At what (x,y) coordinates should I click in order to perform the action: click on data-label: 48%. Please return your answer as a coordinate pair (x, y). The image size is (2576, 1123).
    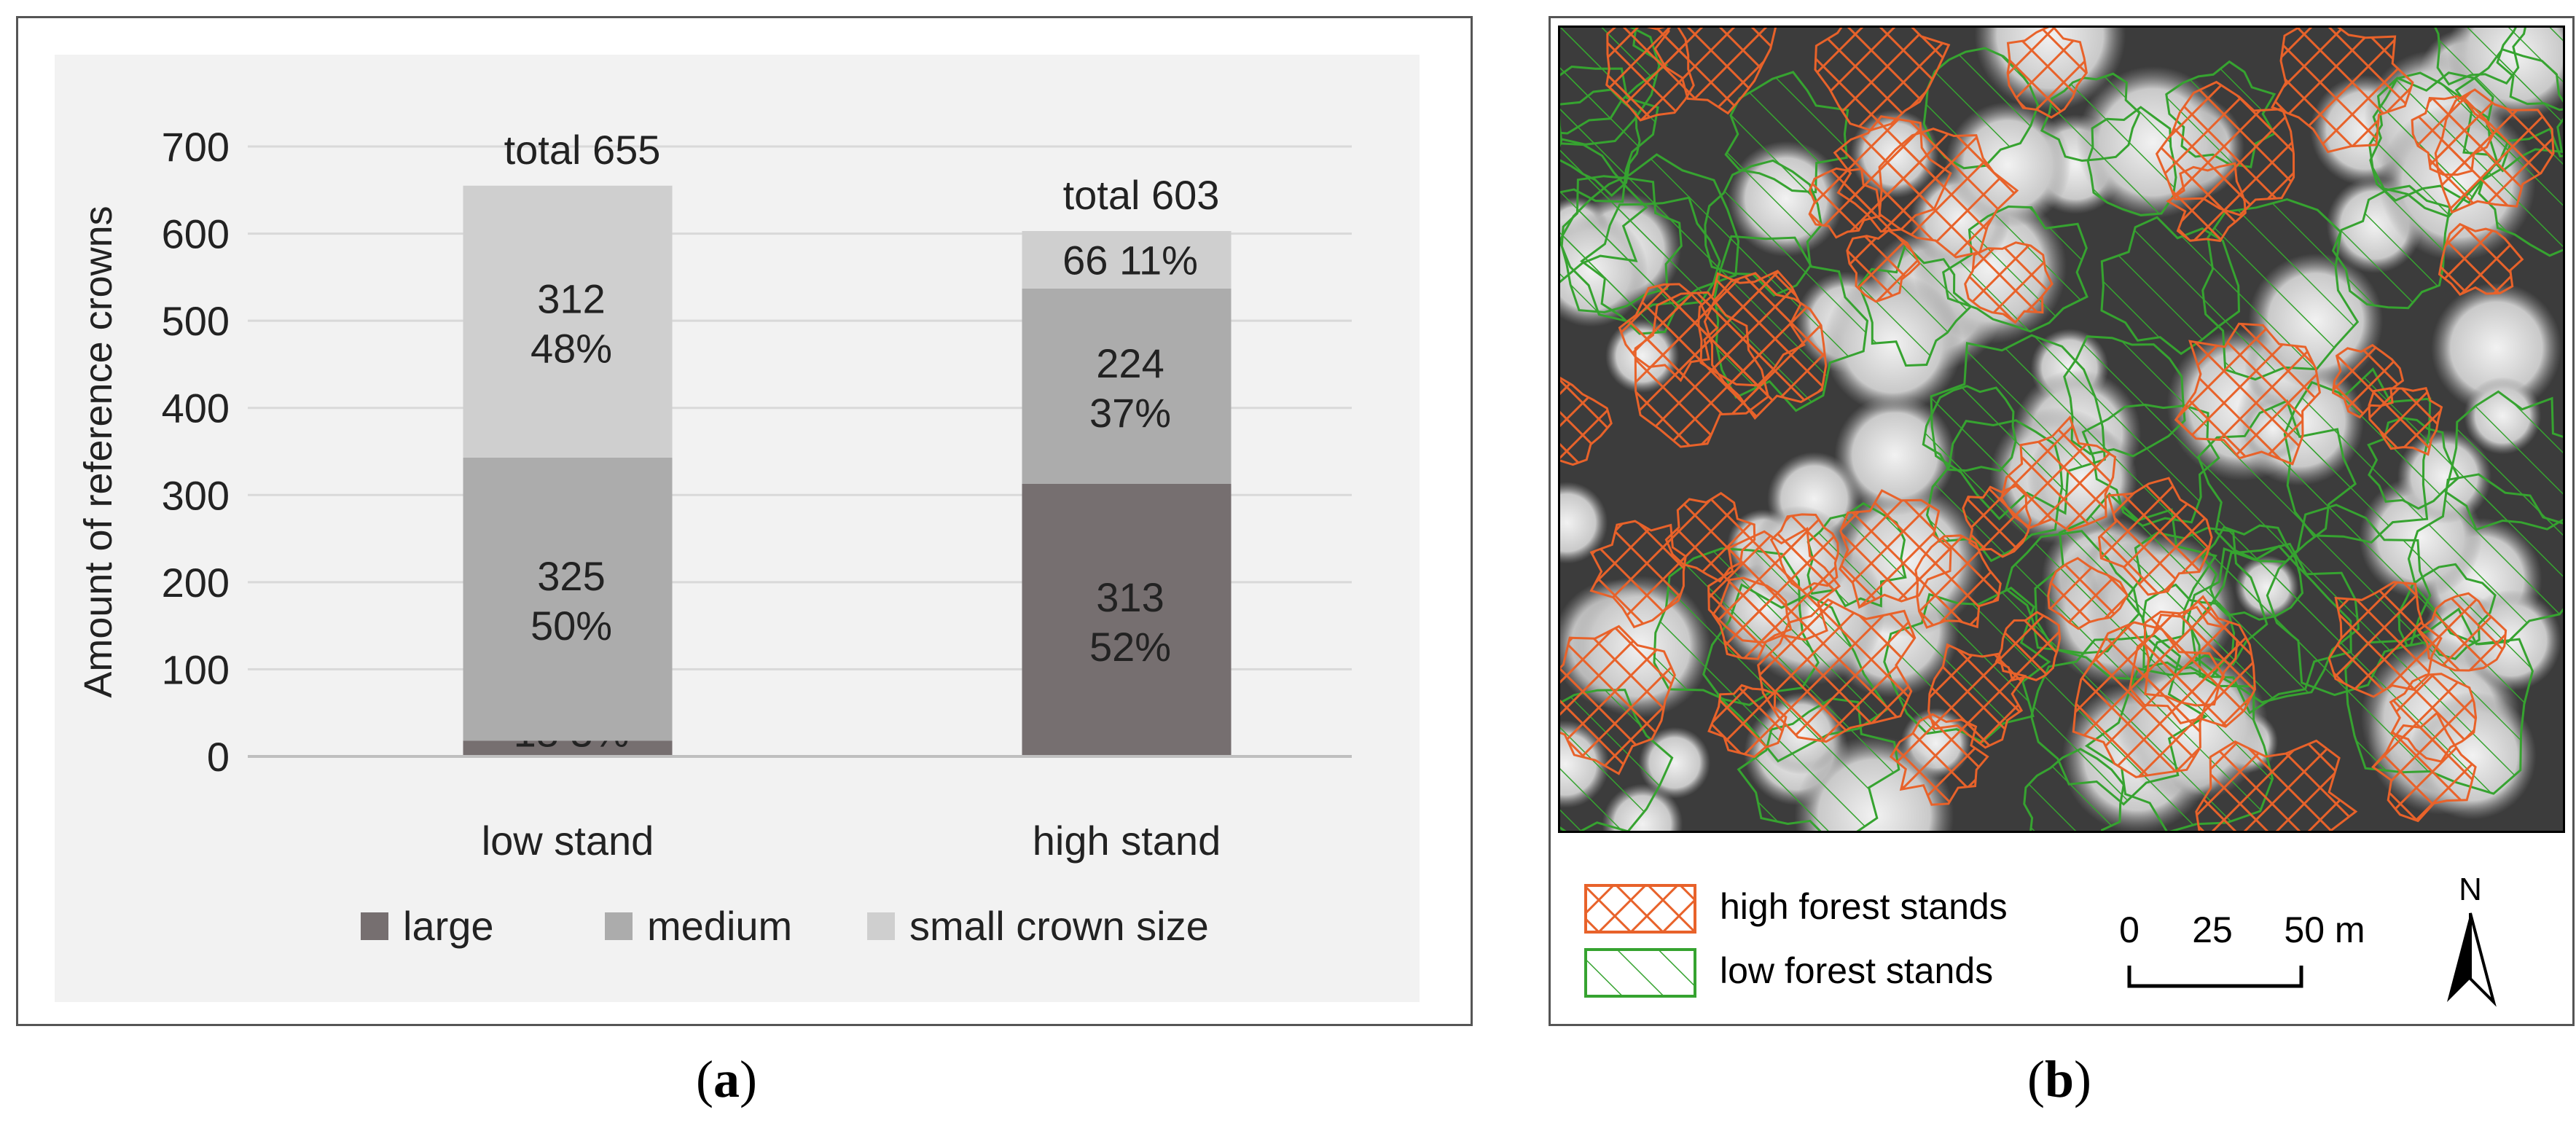
    Looking at the image, I should click on (571, 348).